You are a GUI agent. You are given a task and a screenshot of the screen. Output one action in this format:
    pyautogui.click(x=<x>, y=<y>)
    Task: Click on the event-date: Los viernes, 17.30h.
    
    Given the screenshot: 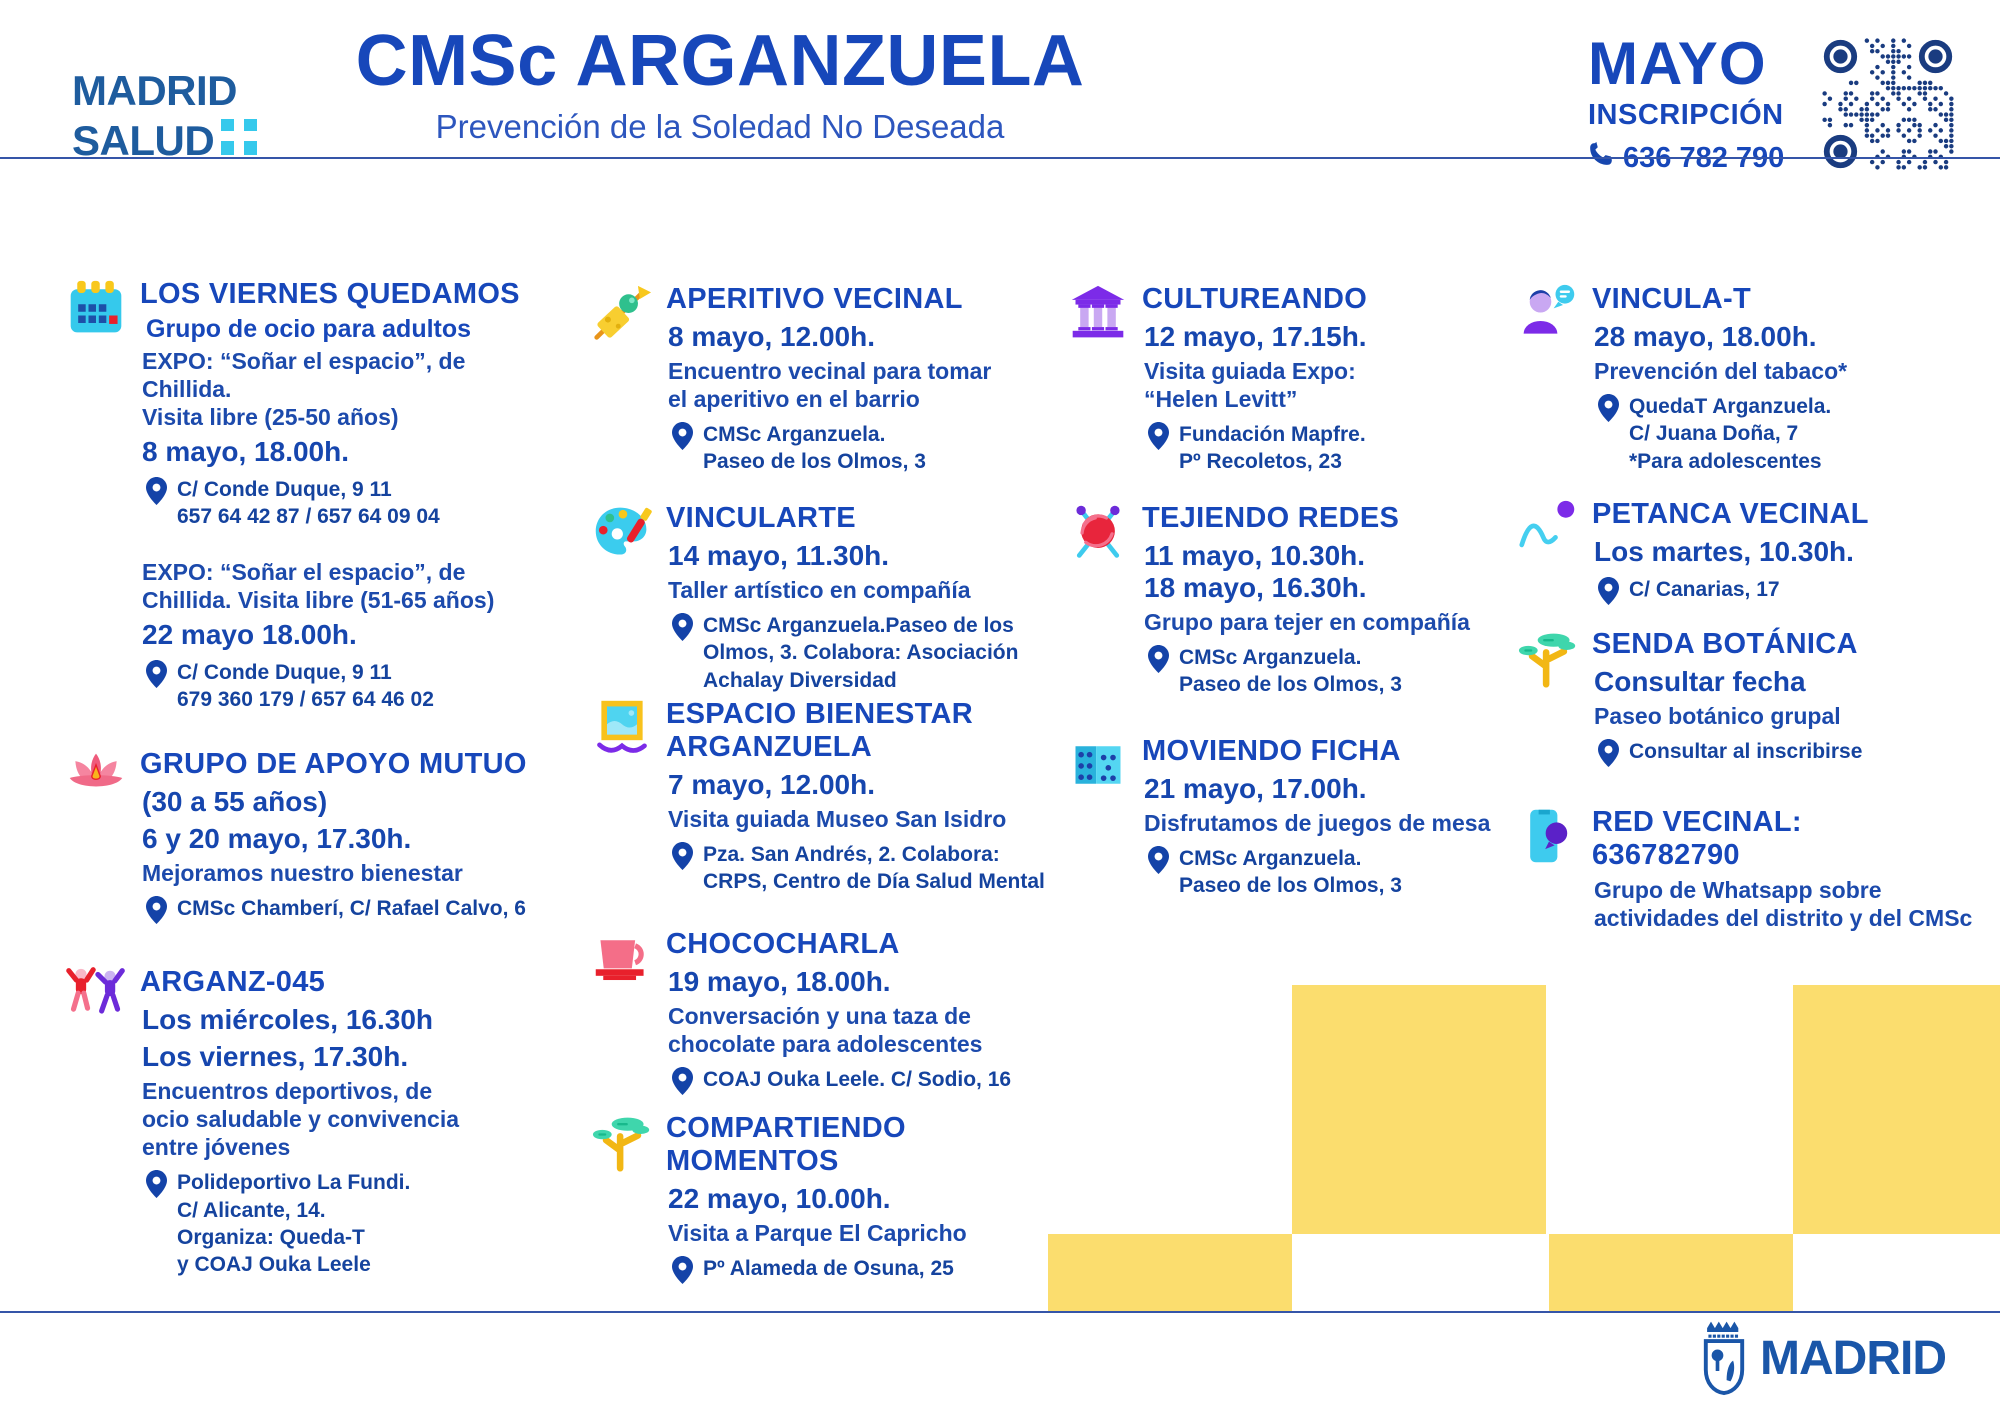 What is the action you would take?
    pyautogui.click(x=275, y=1056)
    